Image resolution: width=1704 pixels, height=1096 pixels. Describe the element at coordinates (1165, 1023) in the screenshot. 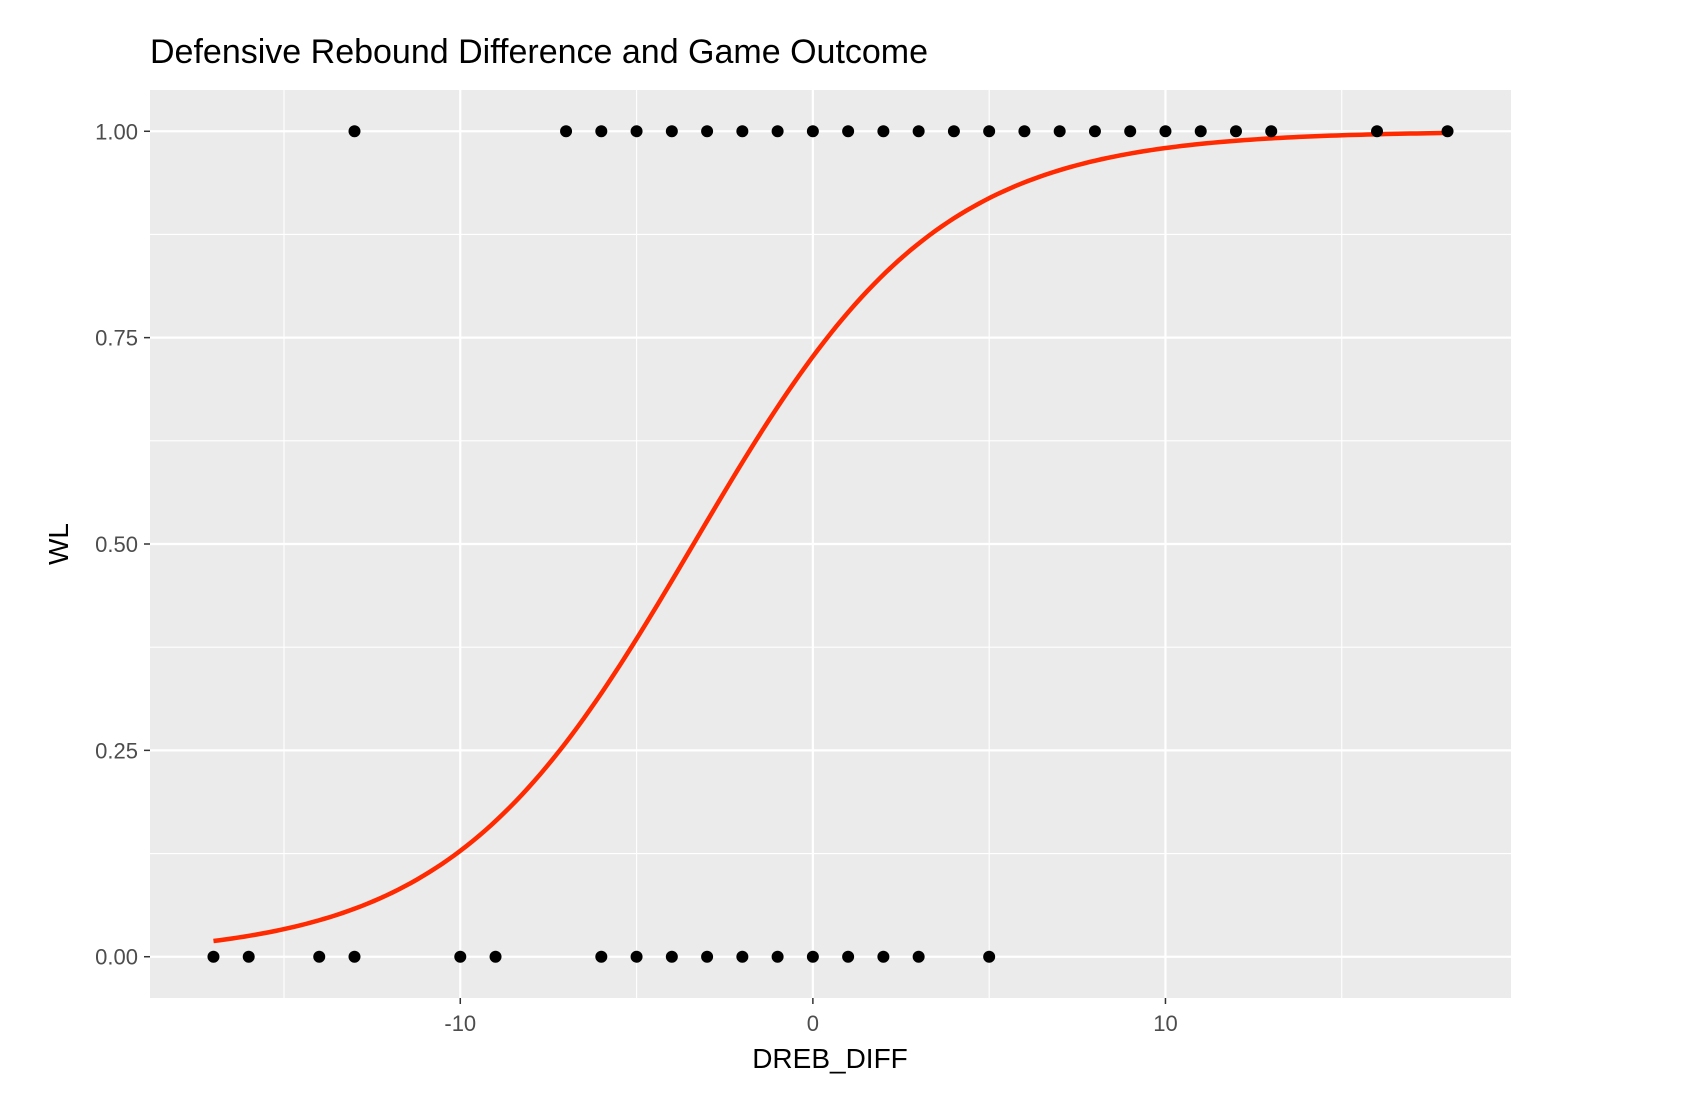

I see `x-tick-label: 10` at that location.